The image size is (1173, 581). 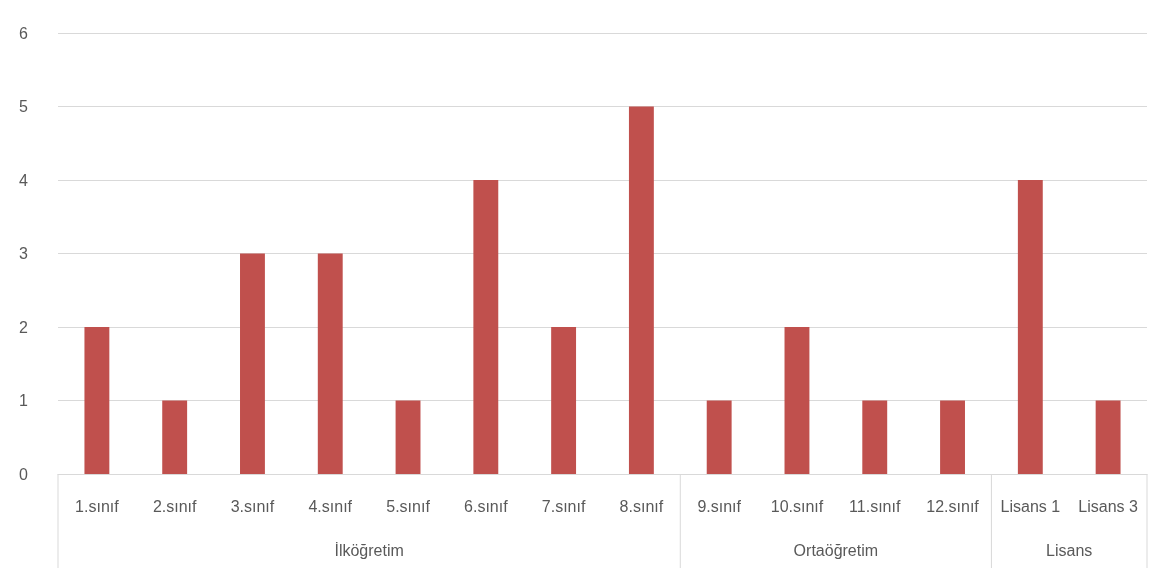 I want to click on x-tick-label: 1.sınıf, so click(x=97, y=506).